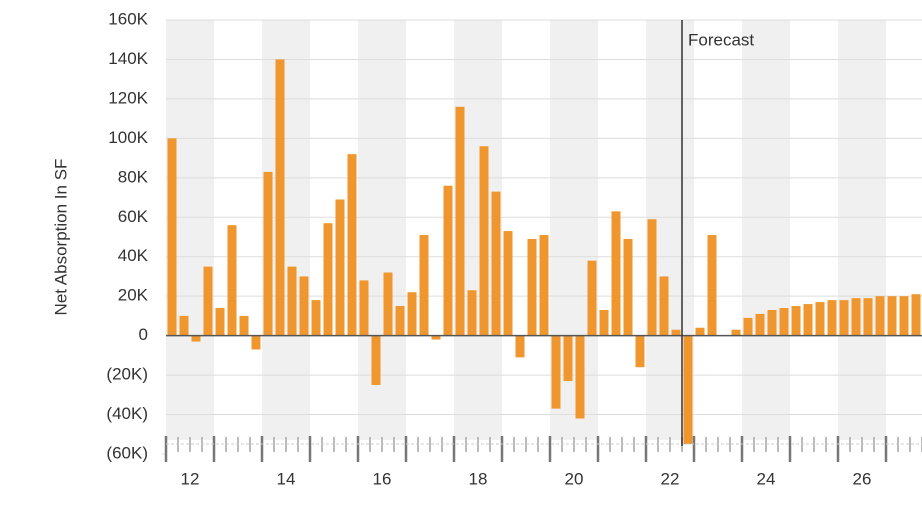 The height and width of the screenshot is (516, 922). I want to click on y-tick-label: 0, so click(143, 334).